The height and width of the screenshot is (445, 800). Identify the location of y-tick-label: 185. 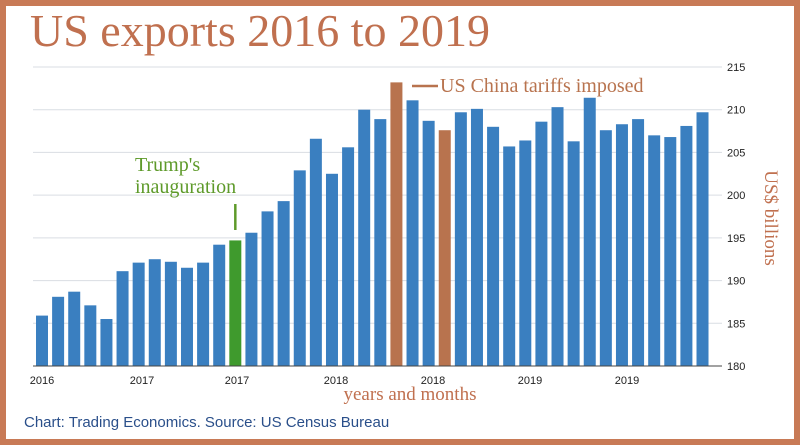
(736, 324).